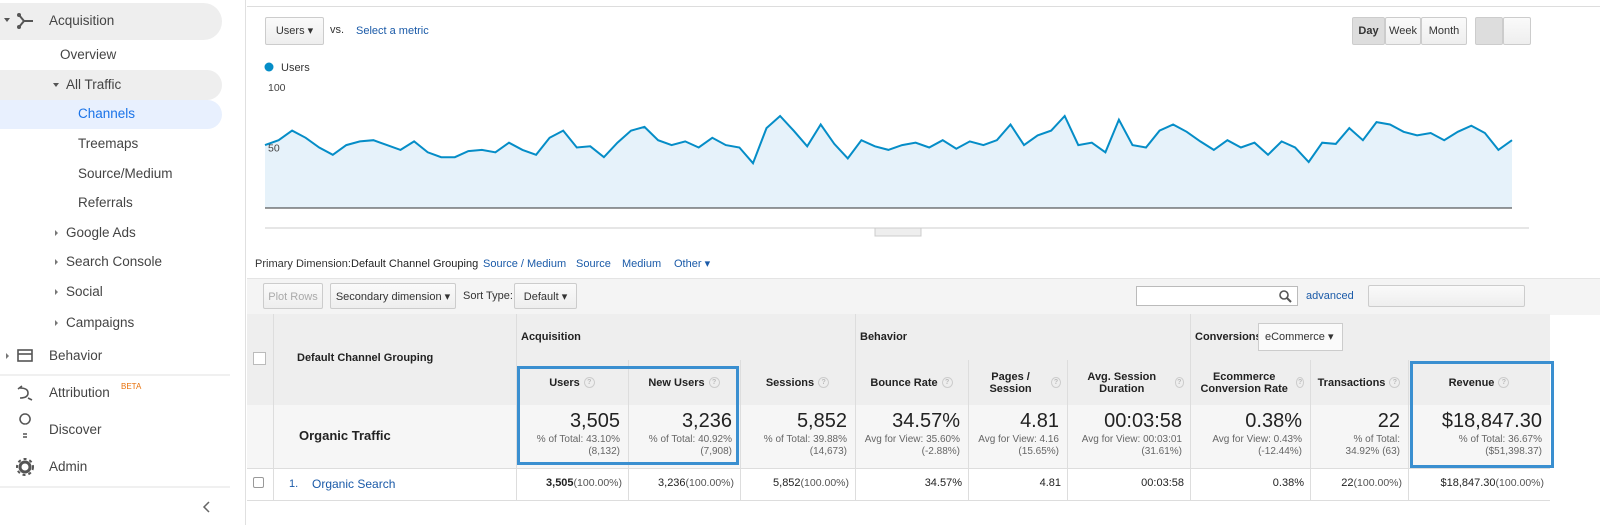  I want to click on chart-type-motion, so click(1517, 31).